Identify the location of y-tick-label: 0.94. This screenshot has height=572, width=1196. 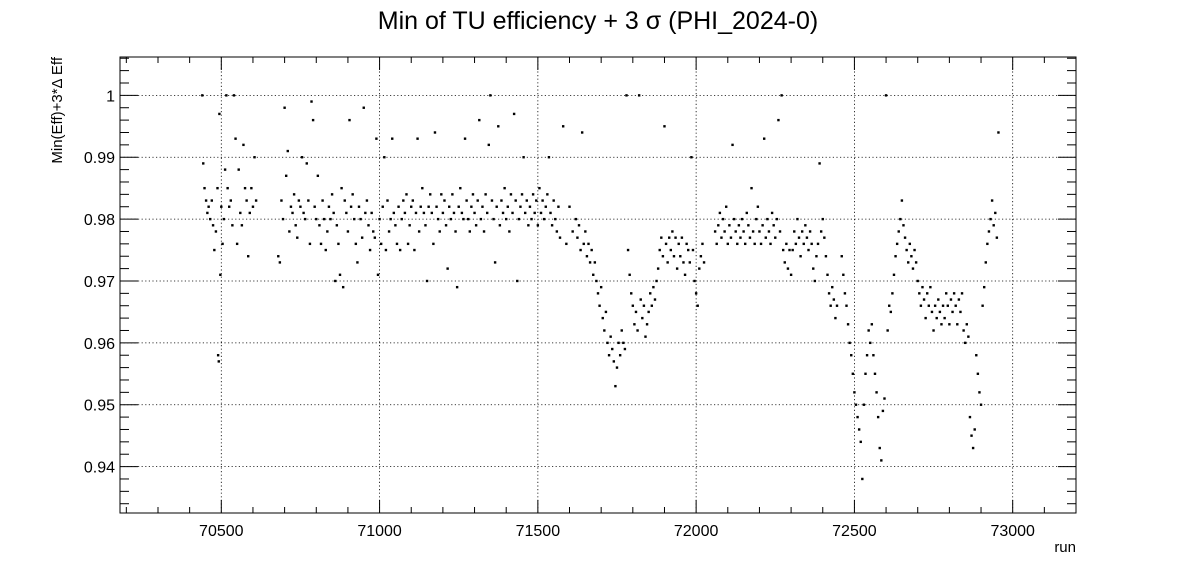
(99, 468).